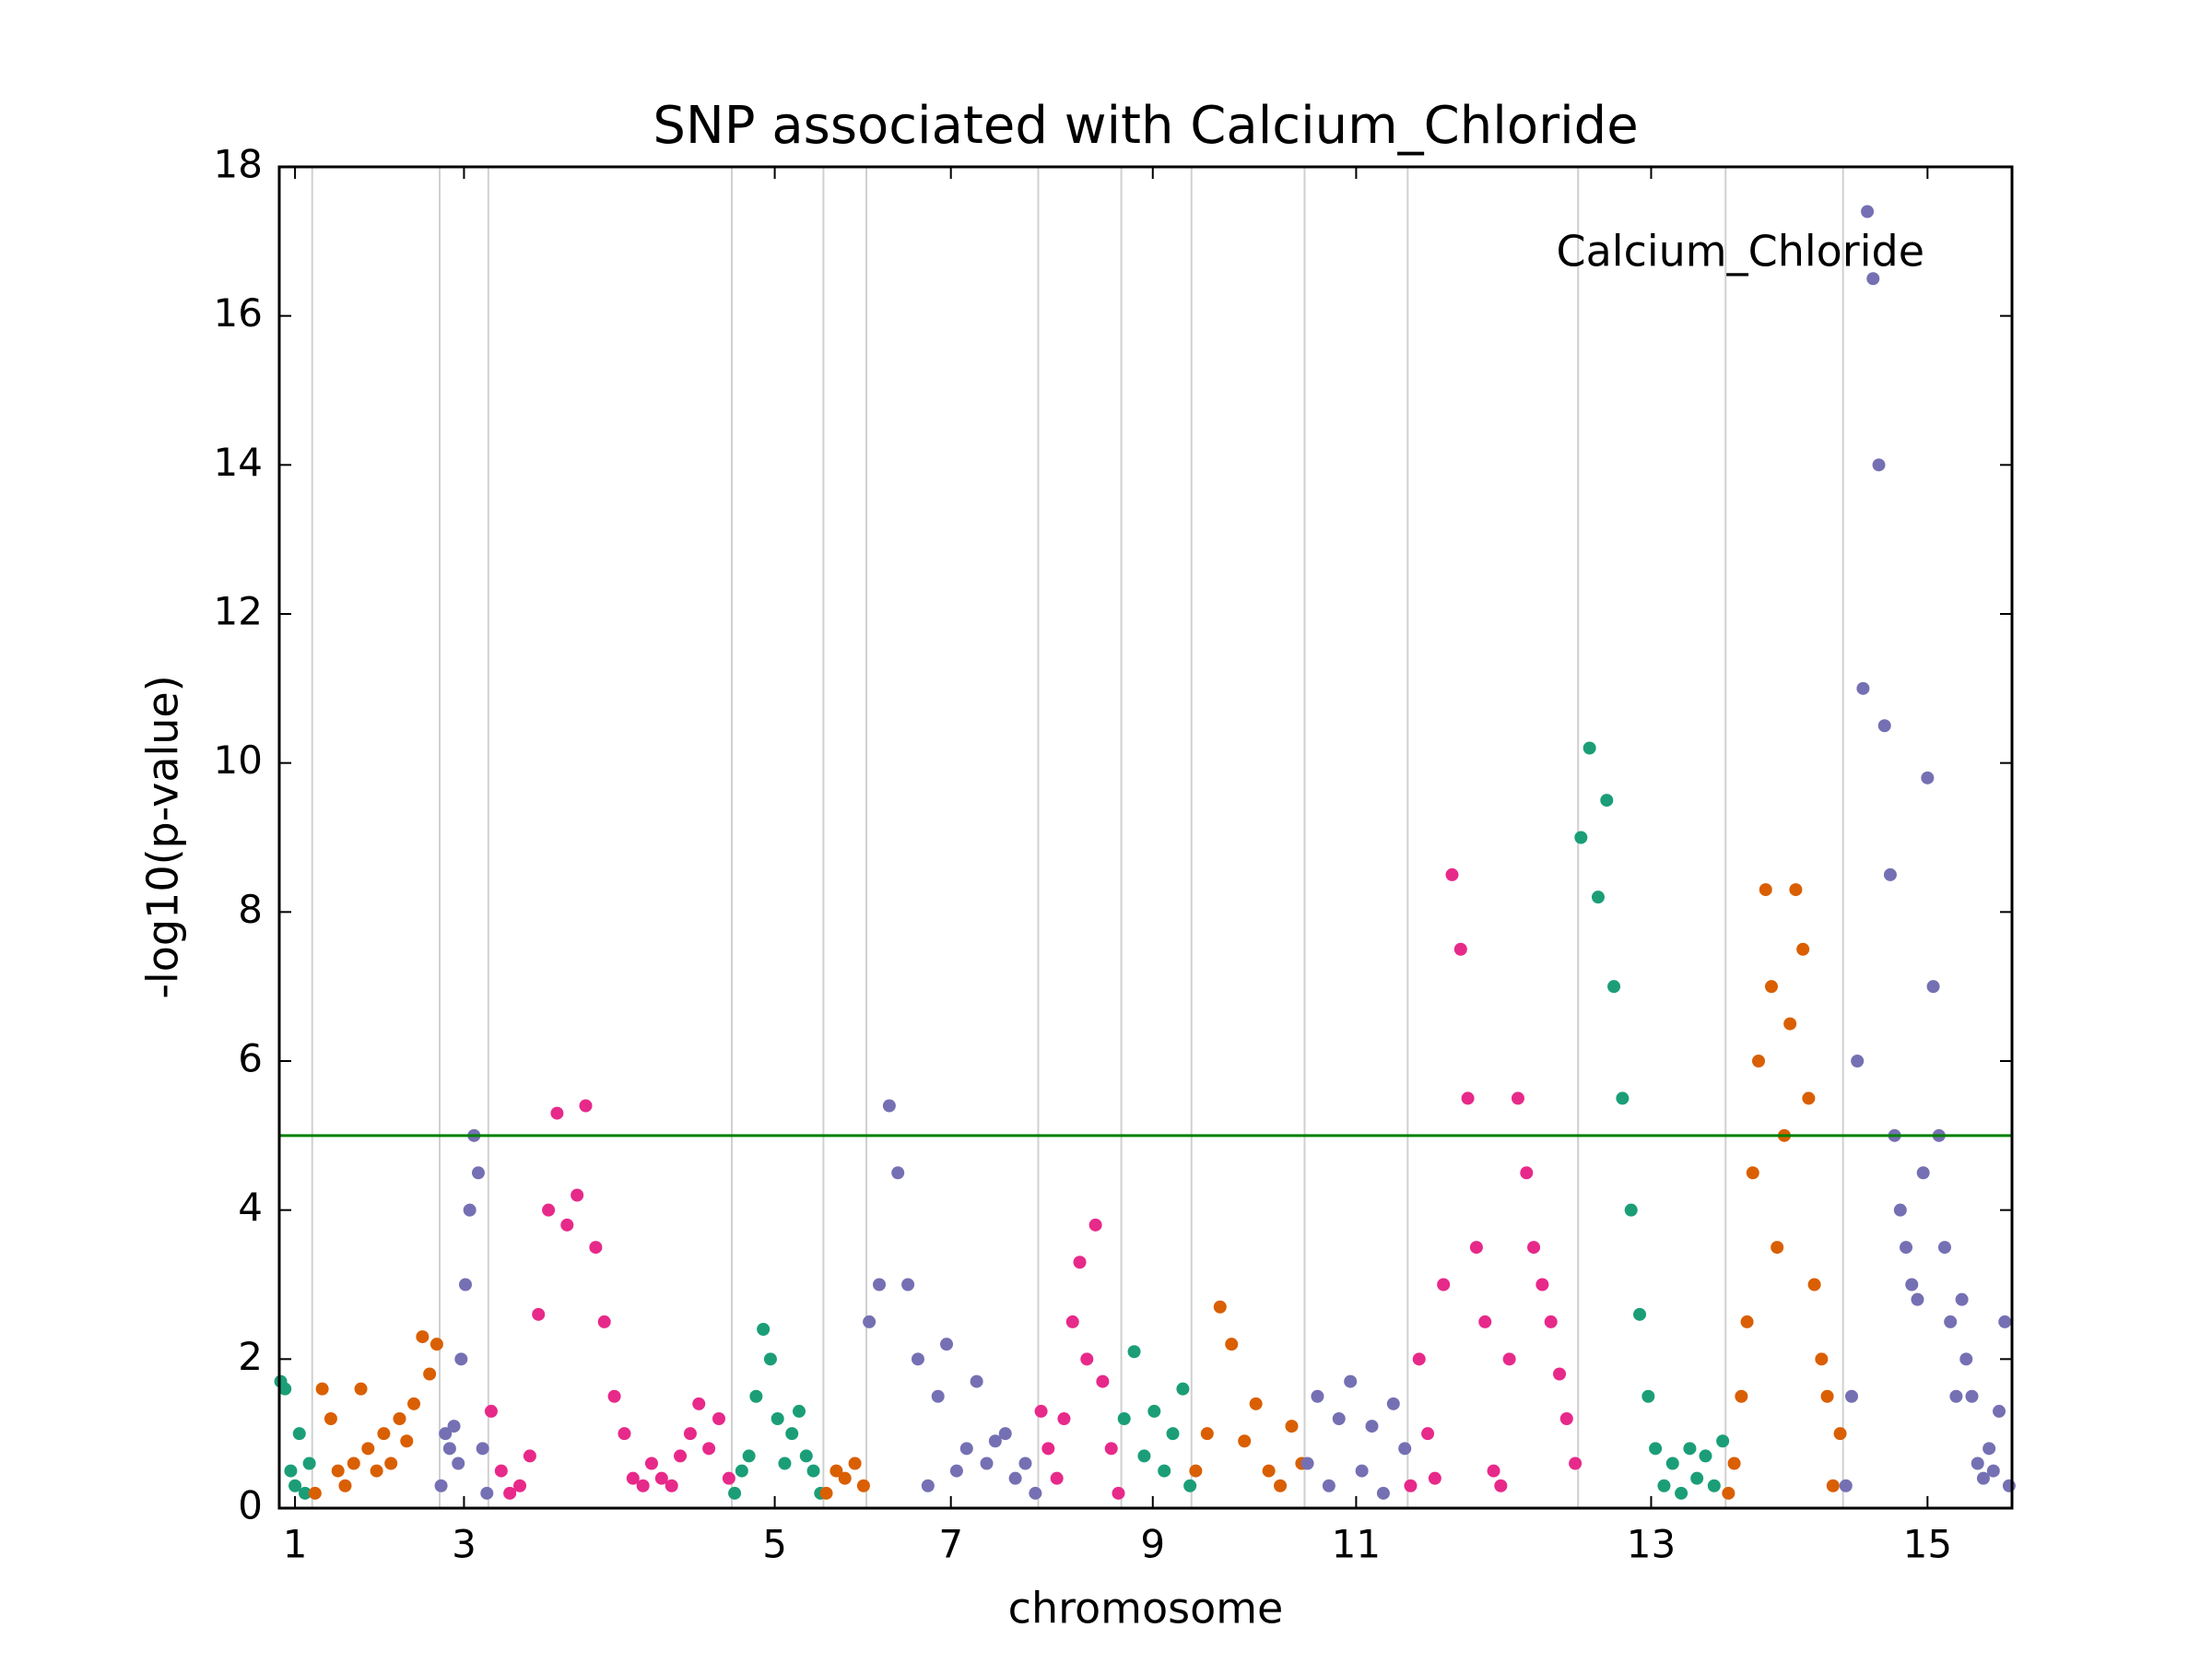 This screenshot has width=2212, height=1663. Describe the element at coordinates (250, 1505) in the screenshot. I see `y-tick-label: 0` at that location.